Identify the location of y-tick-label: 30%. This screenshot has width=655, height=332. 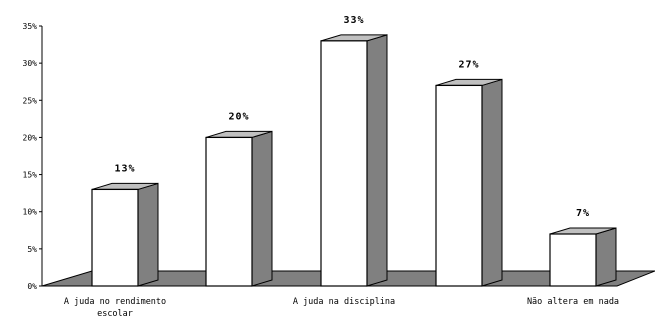
(30, 63).